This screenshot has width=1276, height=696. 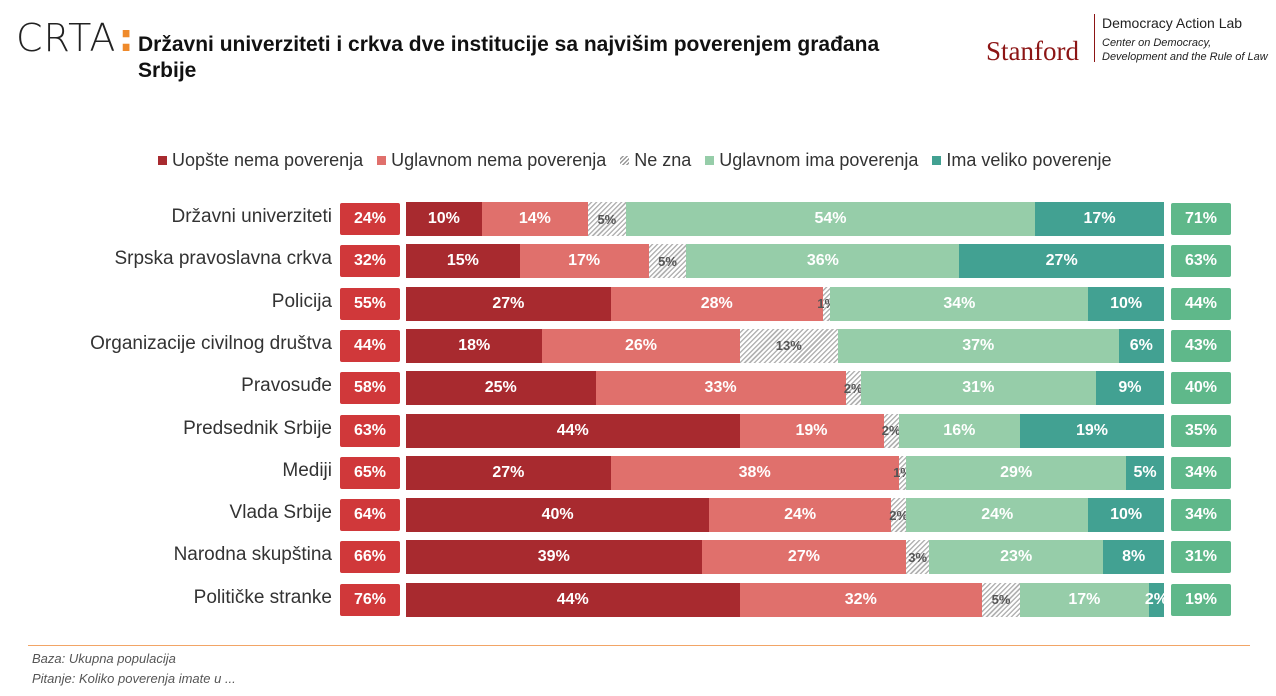 I want to click on footer-baza: Baza: Ukupna populacija, so click(x=104, y=658).